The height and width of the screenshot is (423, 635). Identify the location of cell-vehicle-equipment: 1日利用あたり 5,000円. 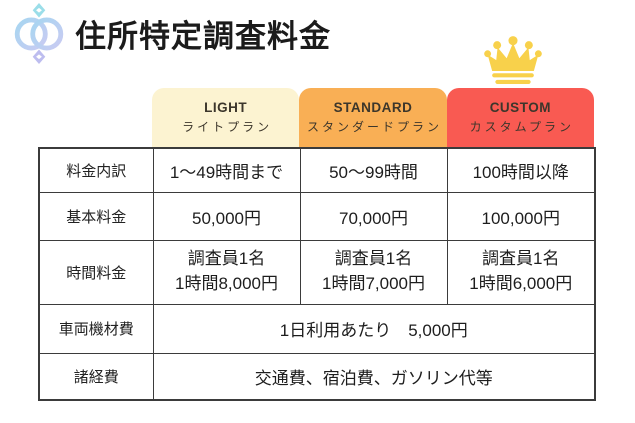
(374, 328).